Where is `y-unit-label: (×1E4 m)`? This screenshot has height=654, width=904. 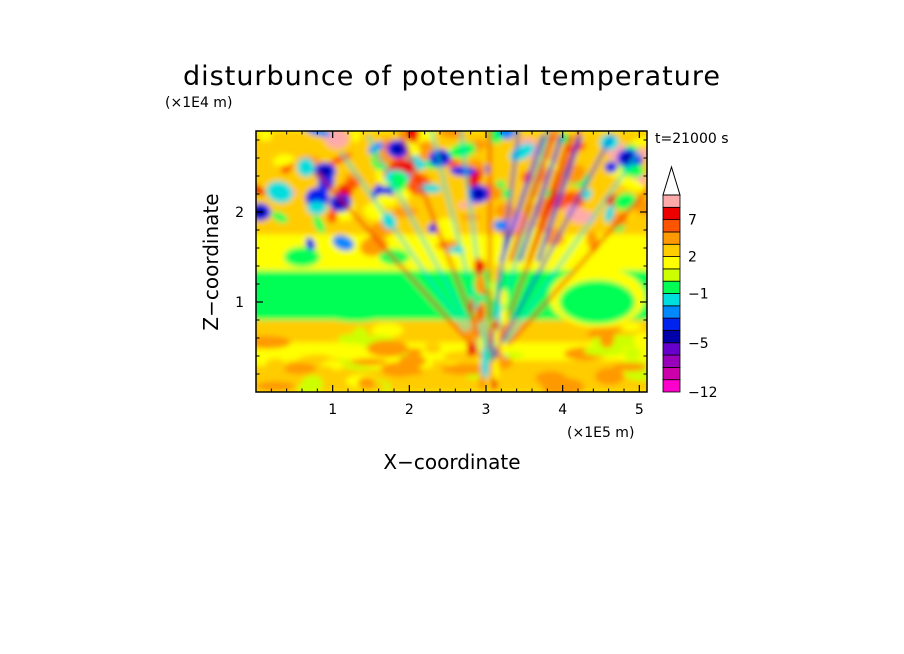 y-unit-label: (×1E4 m) is located at coordinates (198, 103).